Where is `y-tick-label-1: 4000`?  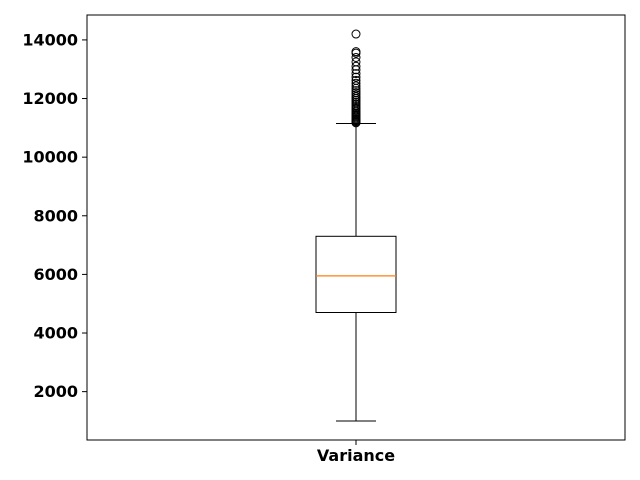 y-tick-label-1: 4000 is located at coordinates (55, 333).